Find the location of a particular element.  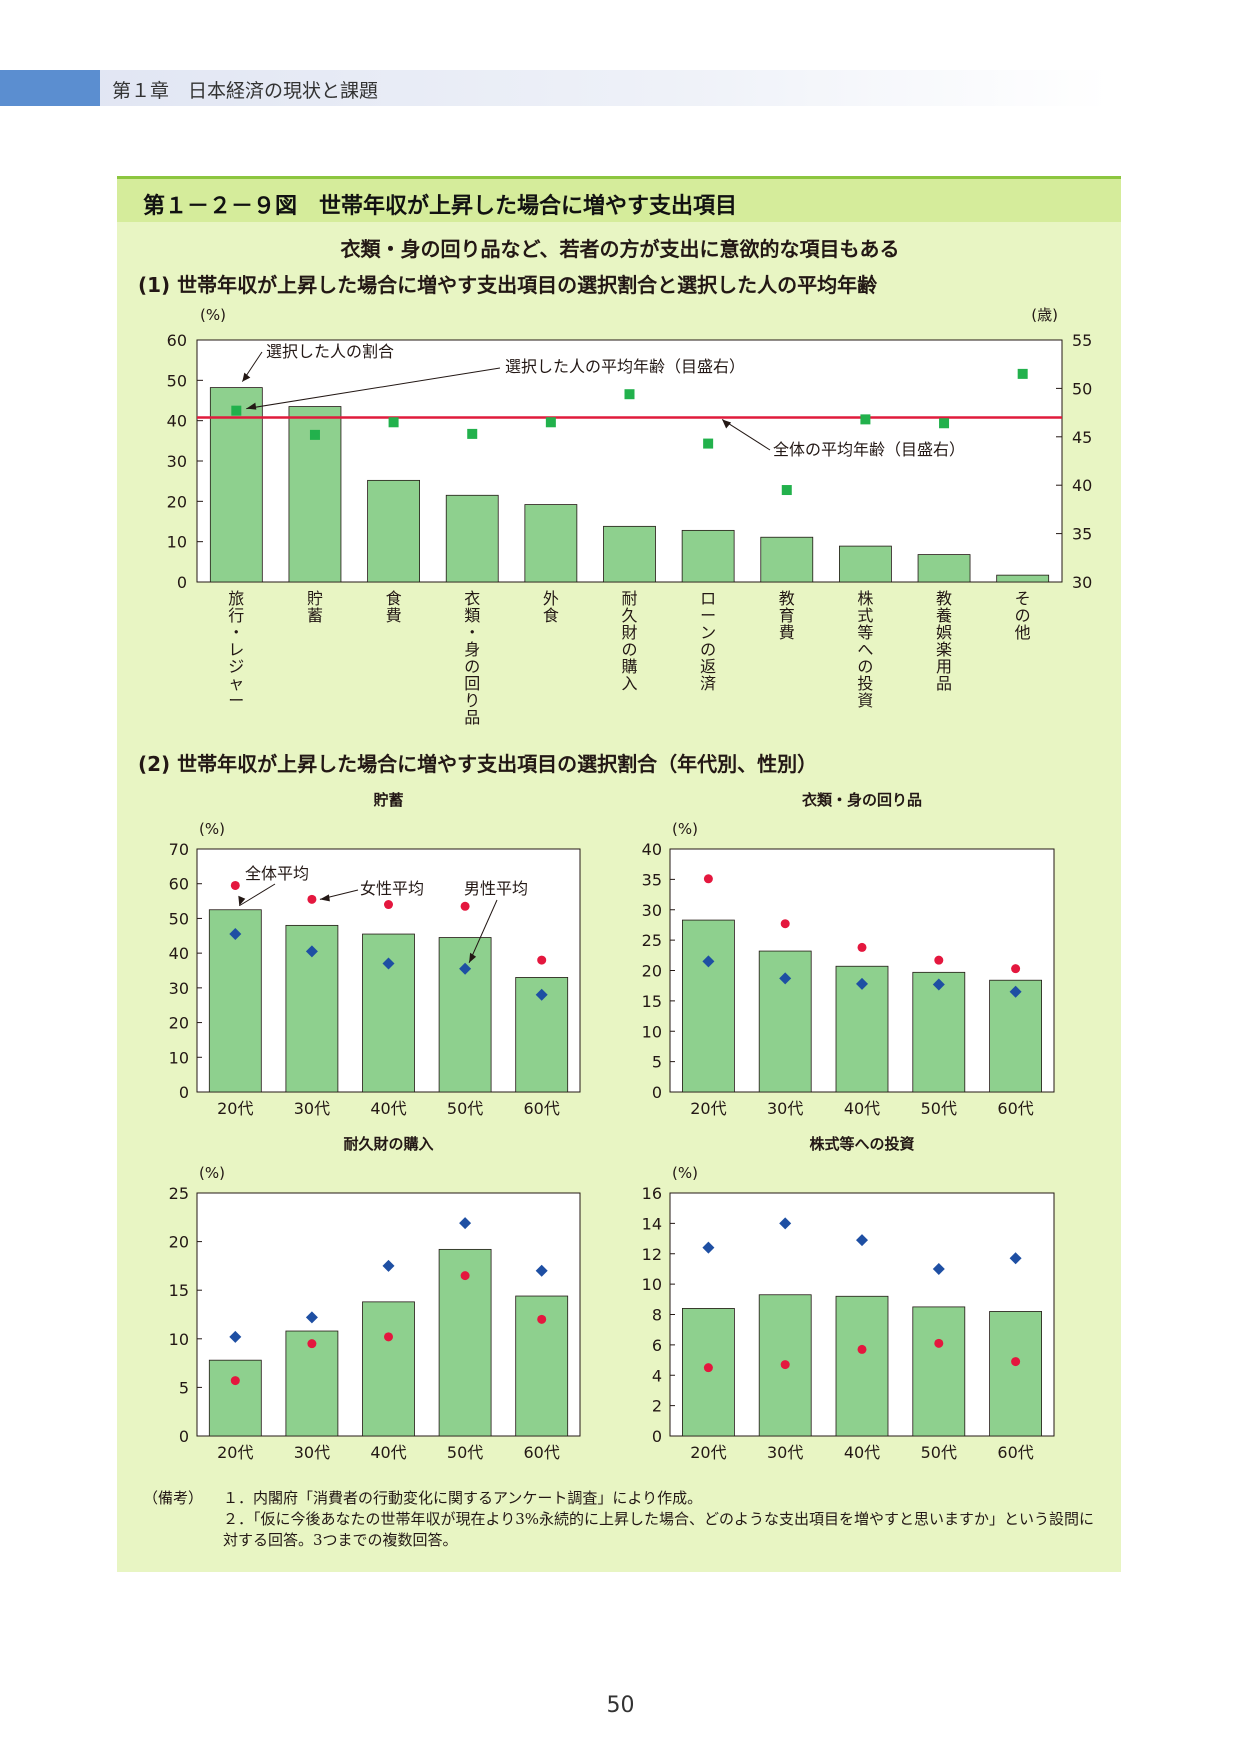

chart1-annotation-average-arrow is located at coordinates (746, 435).